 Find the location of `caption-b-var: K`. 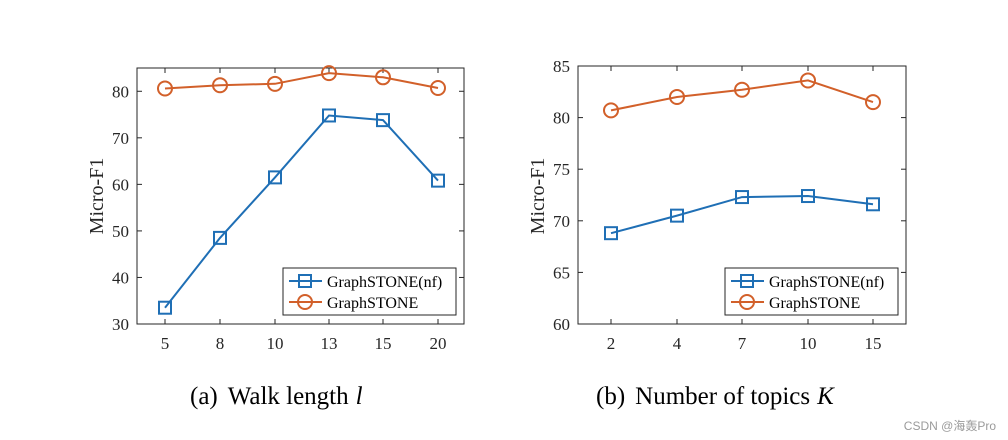

caption-b-var: K is located at coordinates (825, 396).